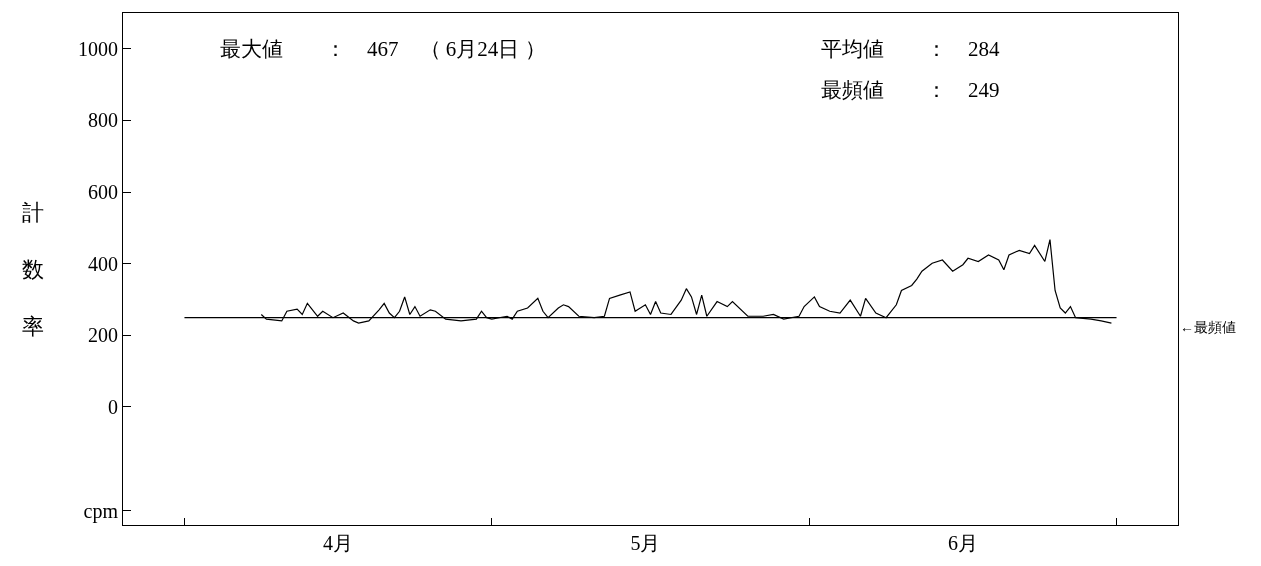 This screenshot has width=1261, height=566. What do you see at coordinates (103, 263) in the screenshot?
I see `y-tick-label: 400` at bounding box center [103, 263].